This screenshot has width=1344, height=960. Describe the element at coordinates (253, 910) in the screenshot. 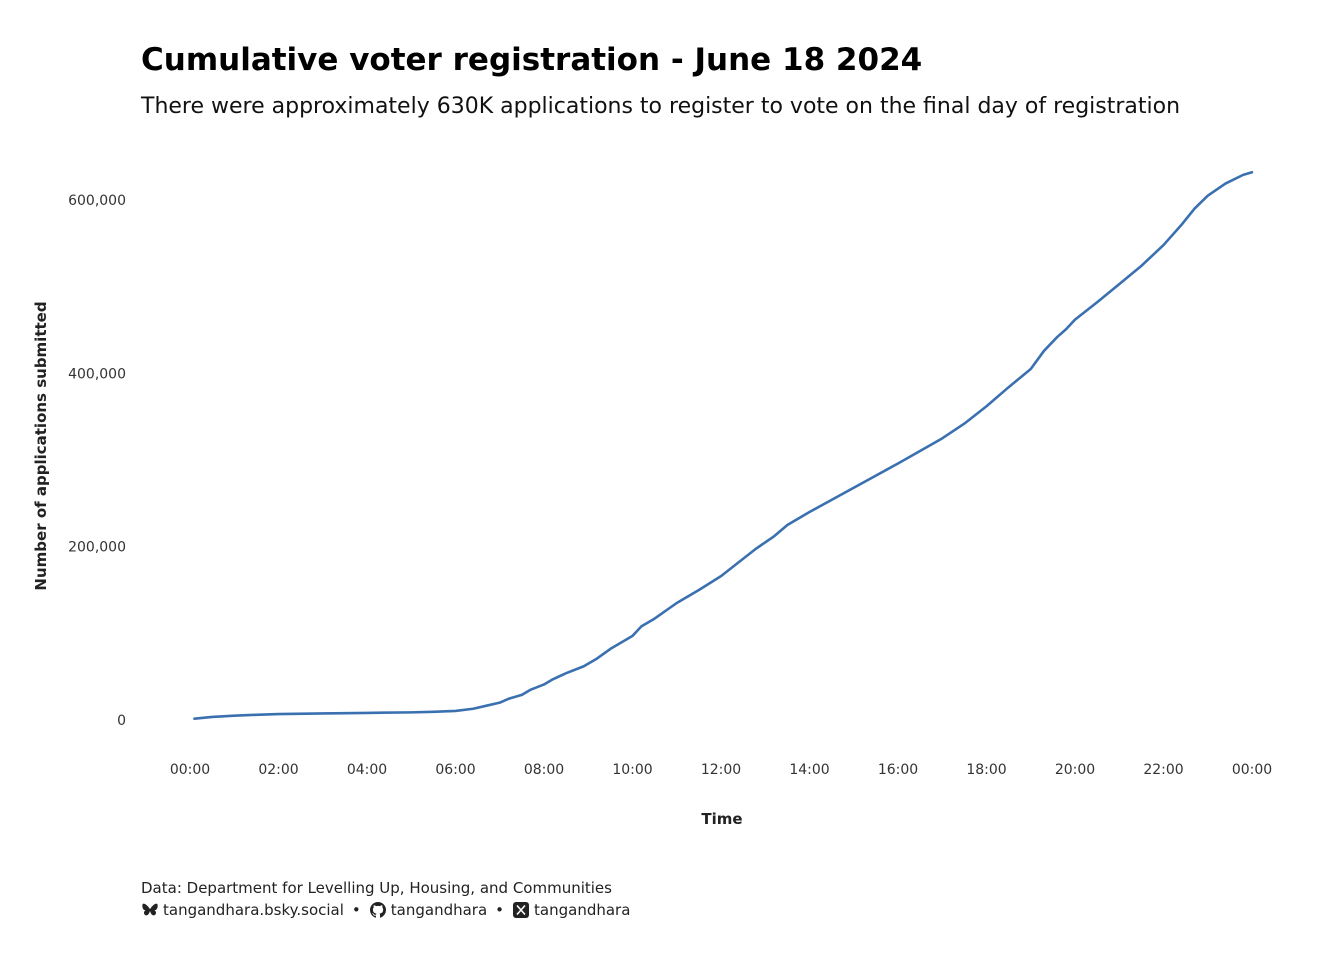

I see `bluesky-handle: tangandhara.bsky.social` at that location.